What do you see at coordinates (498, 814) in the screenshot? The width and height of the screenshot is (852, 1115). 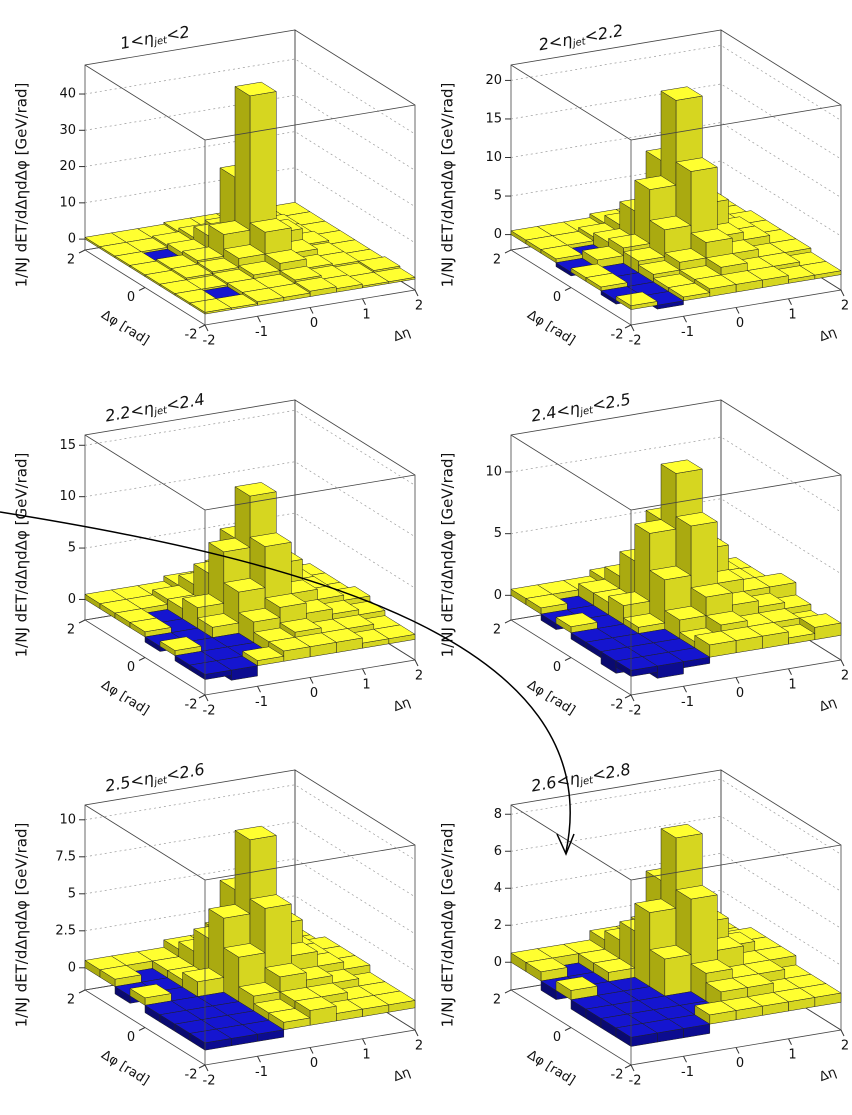 I see `z-tick-label: 8` at bounding box center [498, 814].